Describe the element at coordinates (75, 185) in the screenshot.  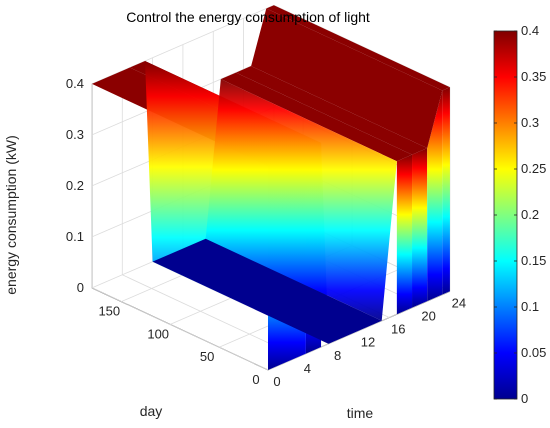
I see `z-tick-label: 0.2` at that location.